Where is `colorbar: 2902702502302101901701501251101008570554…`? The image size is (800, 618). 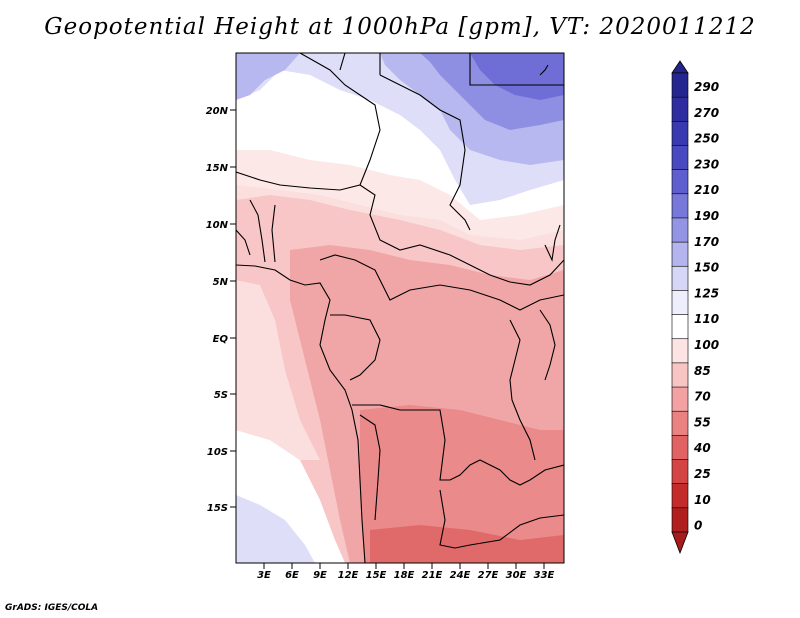 colorbar: 2902702502302101901701501251101008570554… is located at coordinates (695, 307).